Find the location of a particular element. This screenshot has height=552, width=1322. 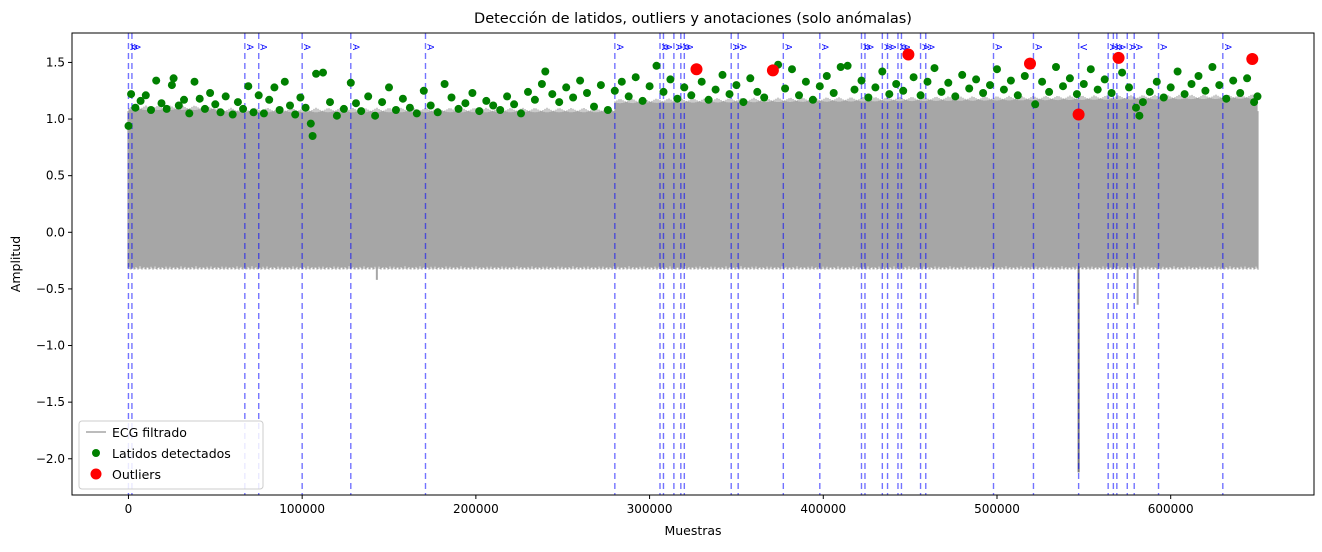

annotation-label: V is located at coordinates (1083, 47).